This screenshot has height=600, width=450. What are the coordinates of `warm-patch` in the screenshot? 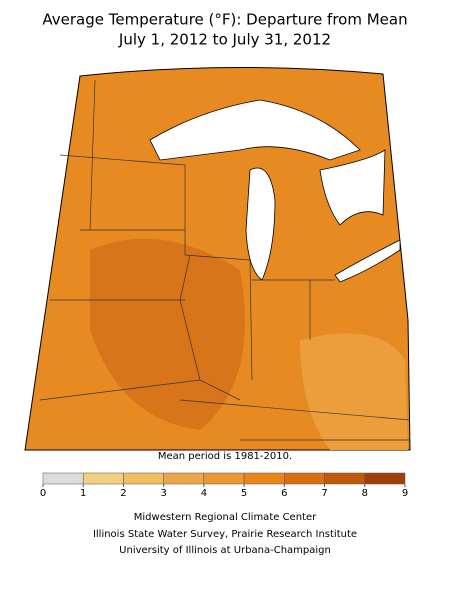 It's located at (167, 334).